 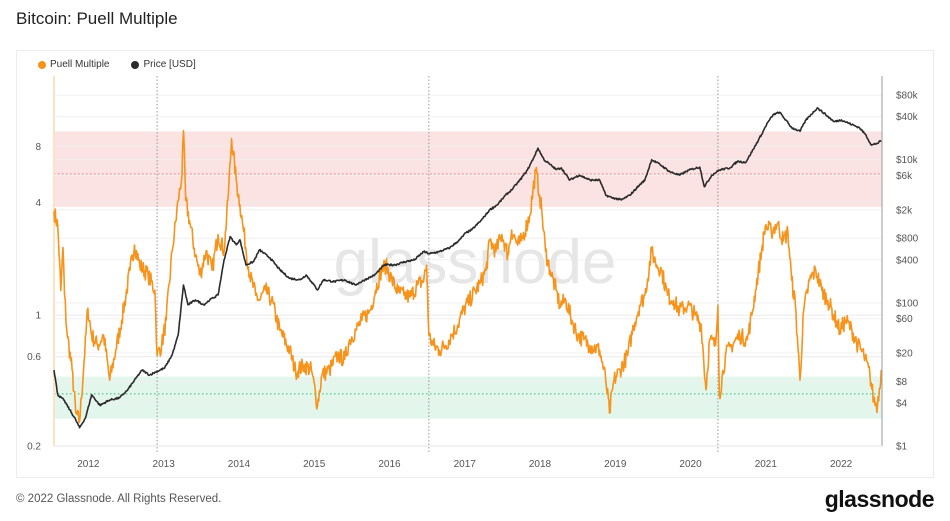 I want to click on band-high, so click(x=468, y=169).